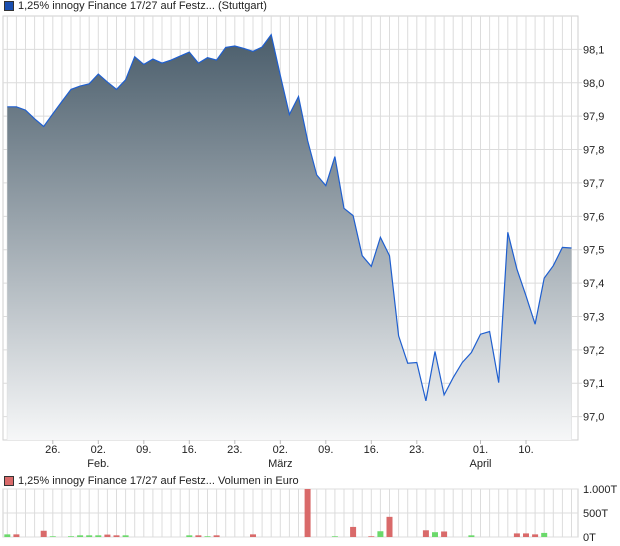 This screenshot has width=620, height=546. I want to click on y-tick-label: 97,4, so click(593, 284).